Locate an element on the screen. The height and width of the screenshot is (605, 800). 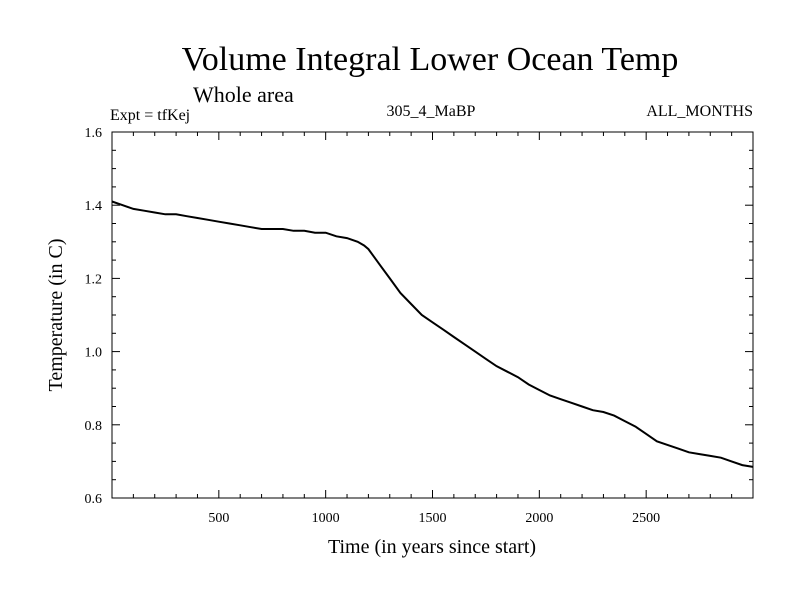
chart-title: Volume Integral Lower Ocean Temp is located at coordinates (430, 59).